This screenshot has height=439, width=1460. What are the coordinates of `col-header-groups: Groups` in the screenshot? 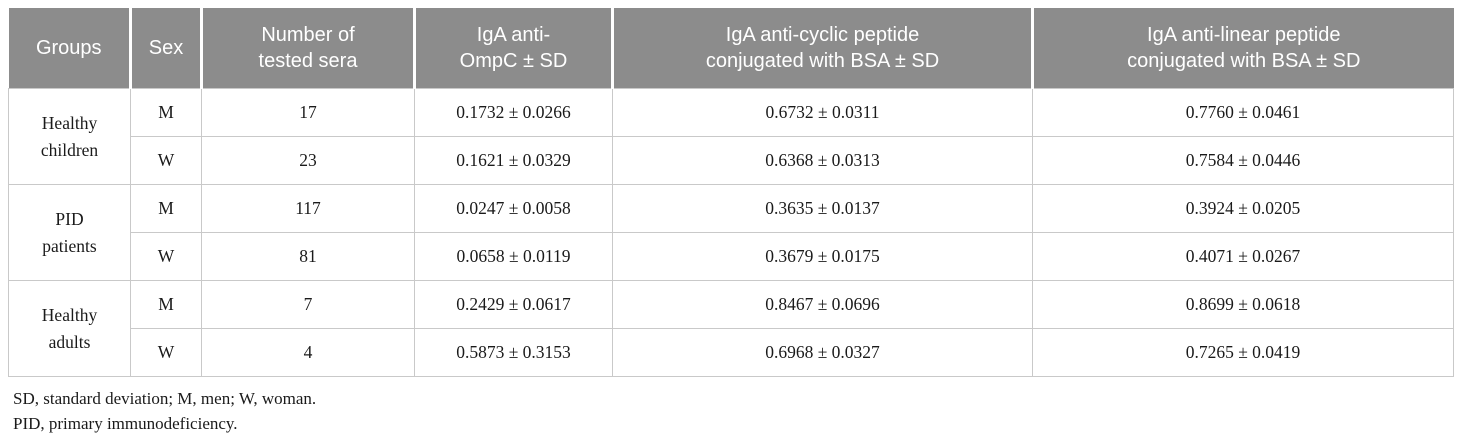 It's located at (69, 48).